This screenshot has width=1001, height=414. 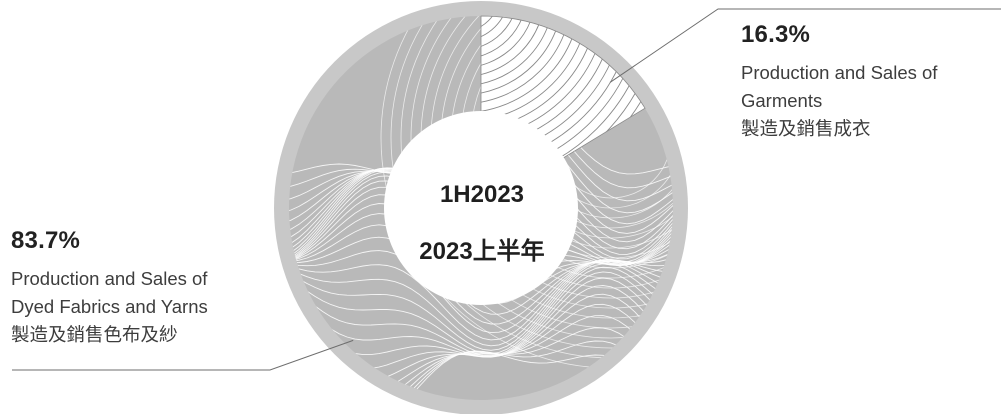 What do you see at coordinates (94, 334) in the screenshot?
I see `legend-label-fabrics-line-3: 製造及銷售色布及紗` at bounding box center [94, 334].